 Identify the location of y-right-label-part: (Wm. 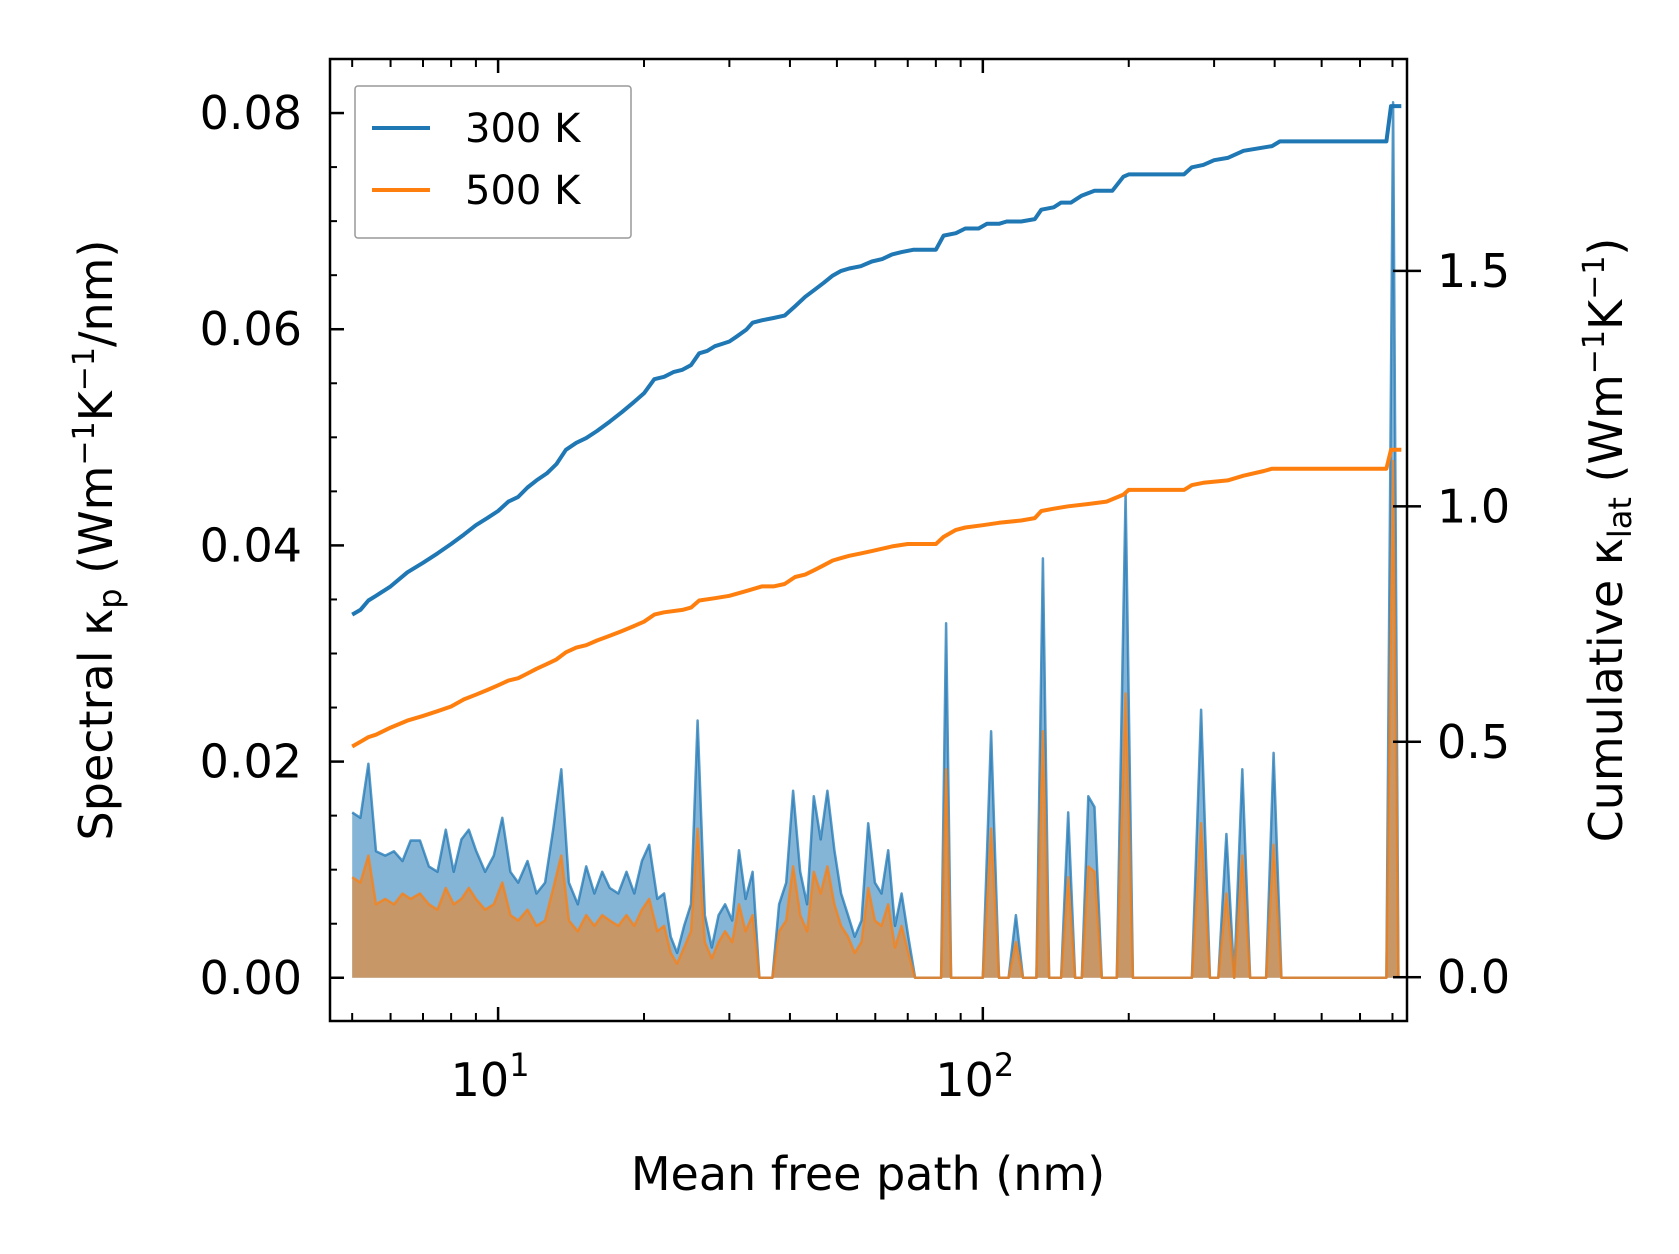
(1606, 435).